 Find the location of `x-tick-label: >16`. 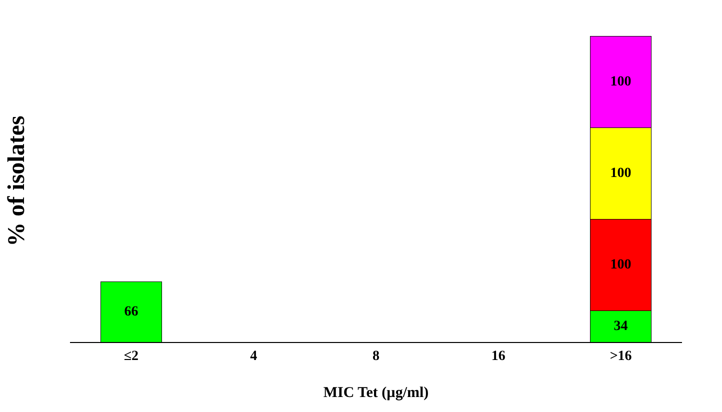

x-tick-label: >16 is located at coordinates (621, 356).